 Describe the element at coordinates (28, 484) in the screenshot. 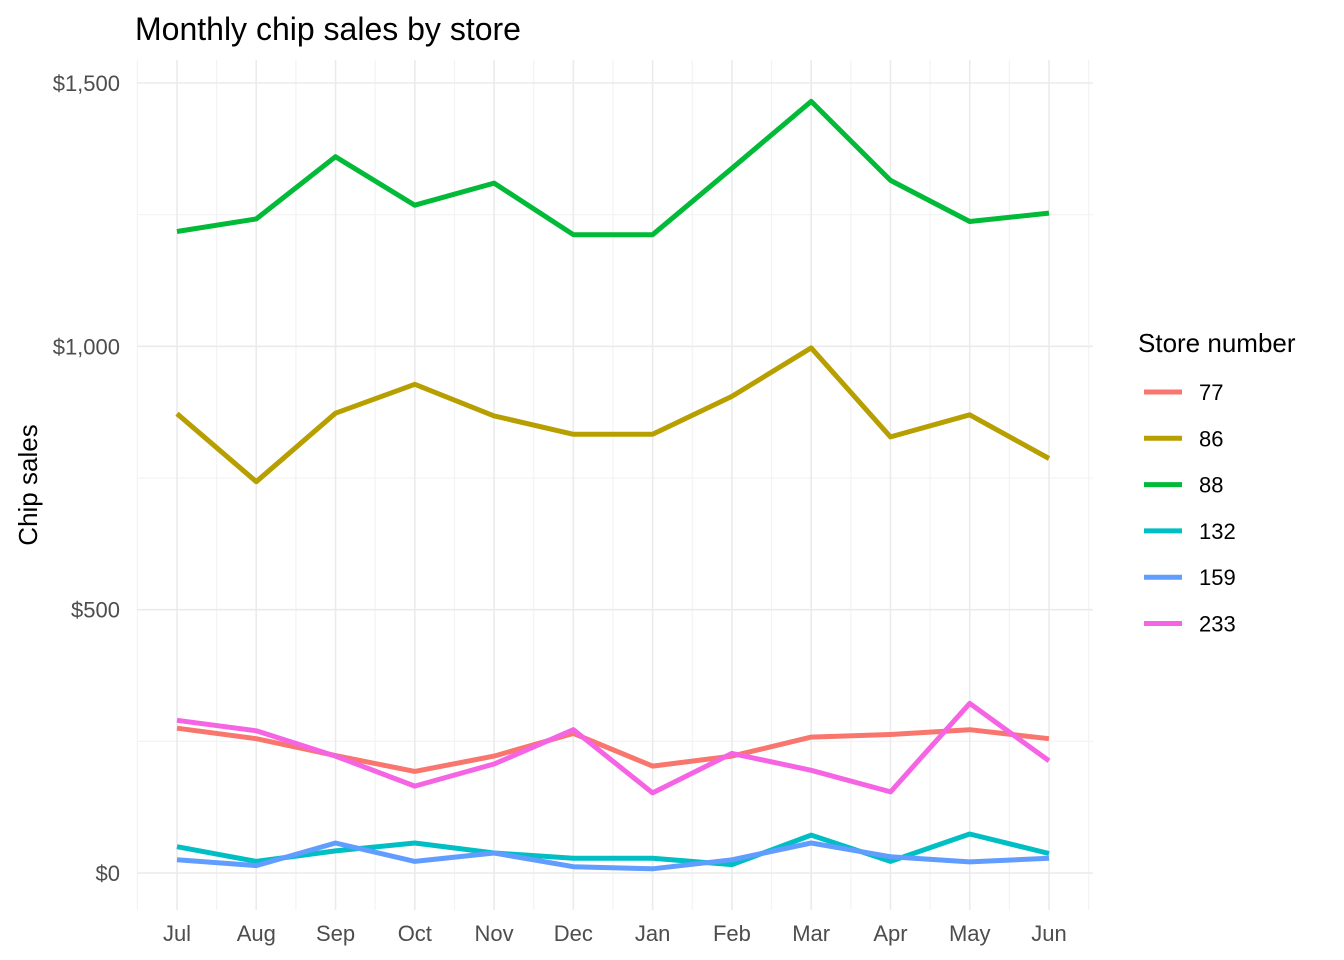

I see `y-axis-title: Chip sales` at that location.